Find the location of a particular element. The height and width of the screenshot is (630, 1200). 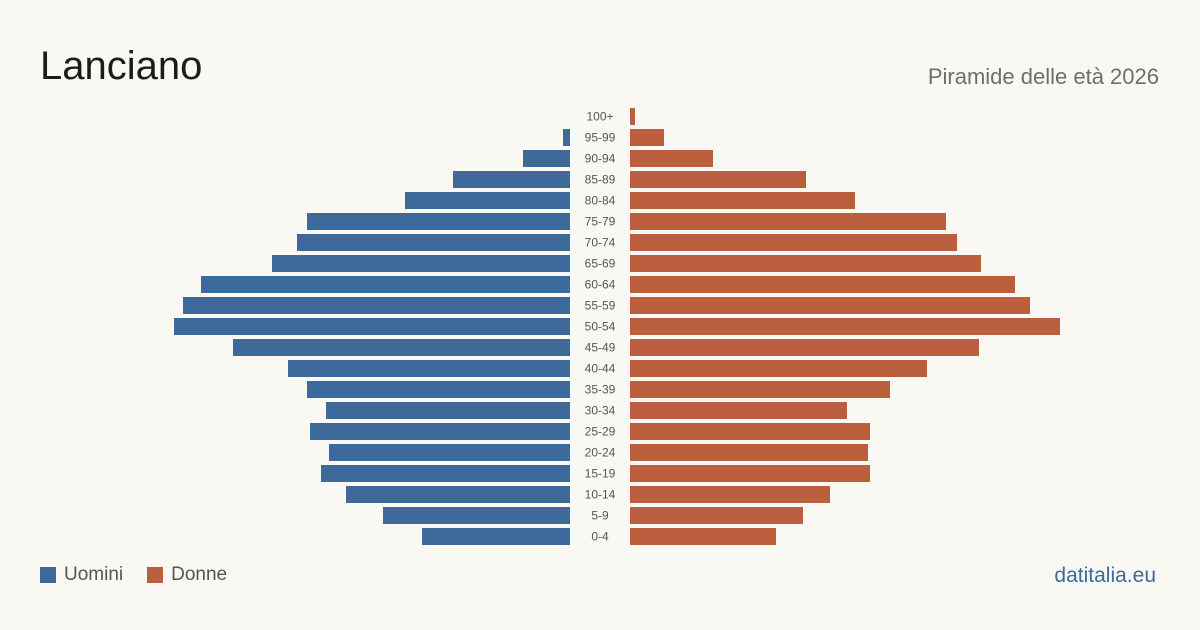

age-label-100+: 100+ is located at coordinates (599, 117).